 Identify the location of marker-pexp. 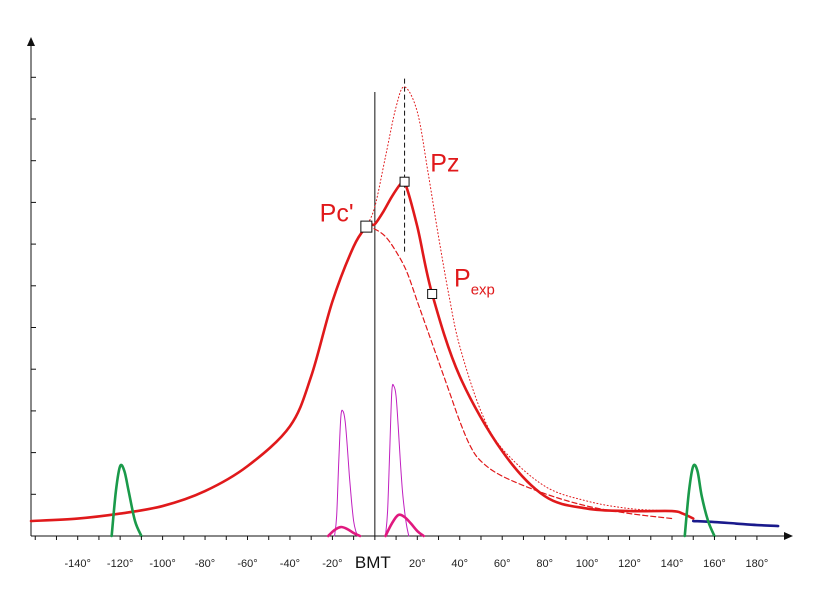
(432, 293).